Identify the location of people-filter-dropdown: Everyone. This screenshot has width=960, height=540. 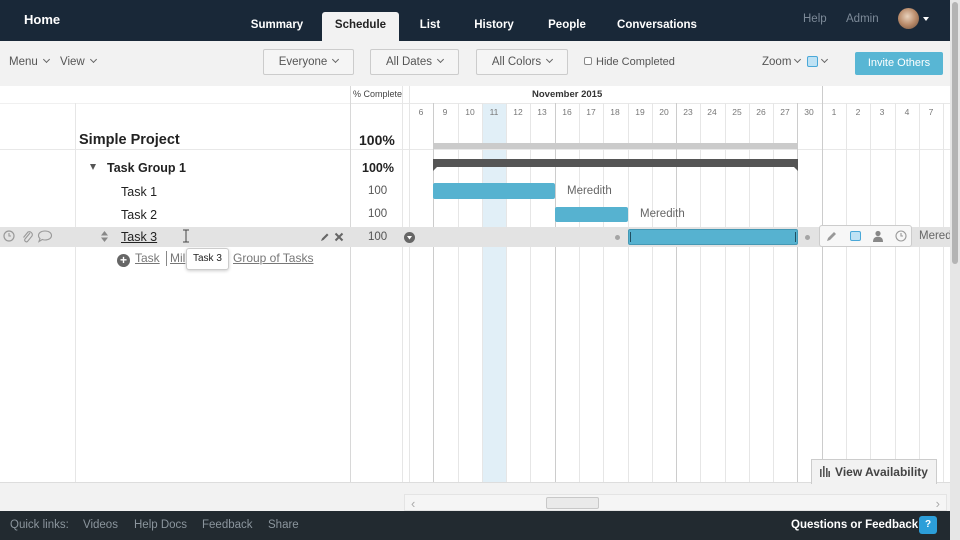
(308, 62).